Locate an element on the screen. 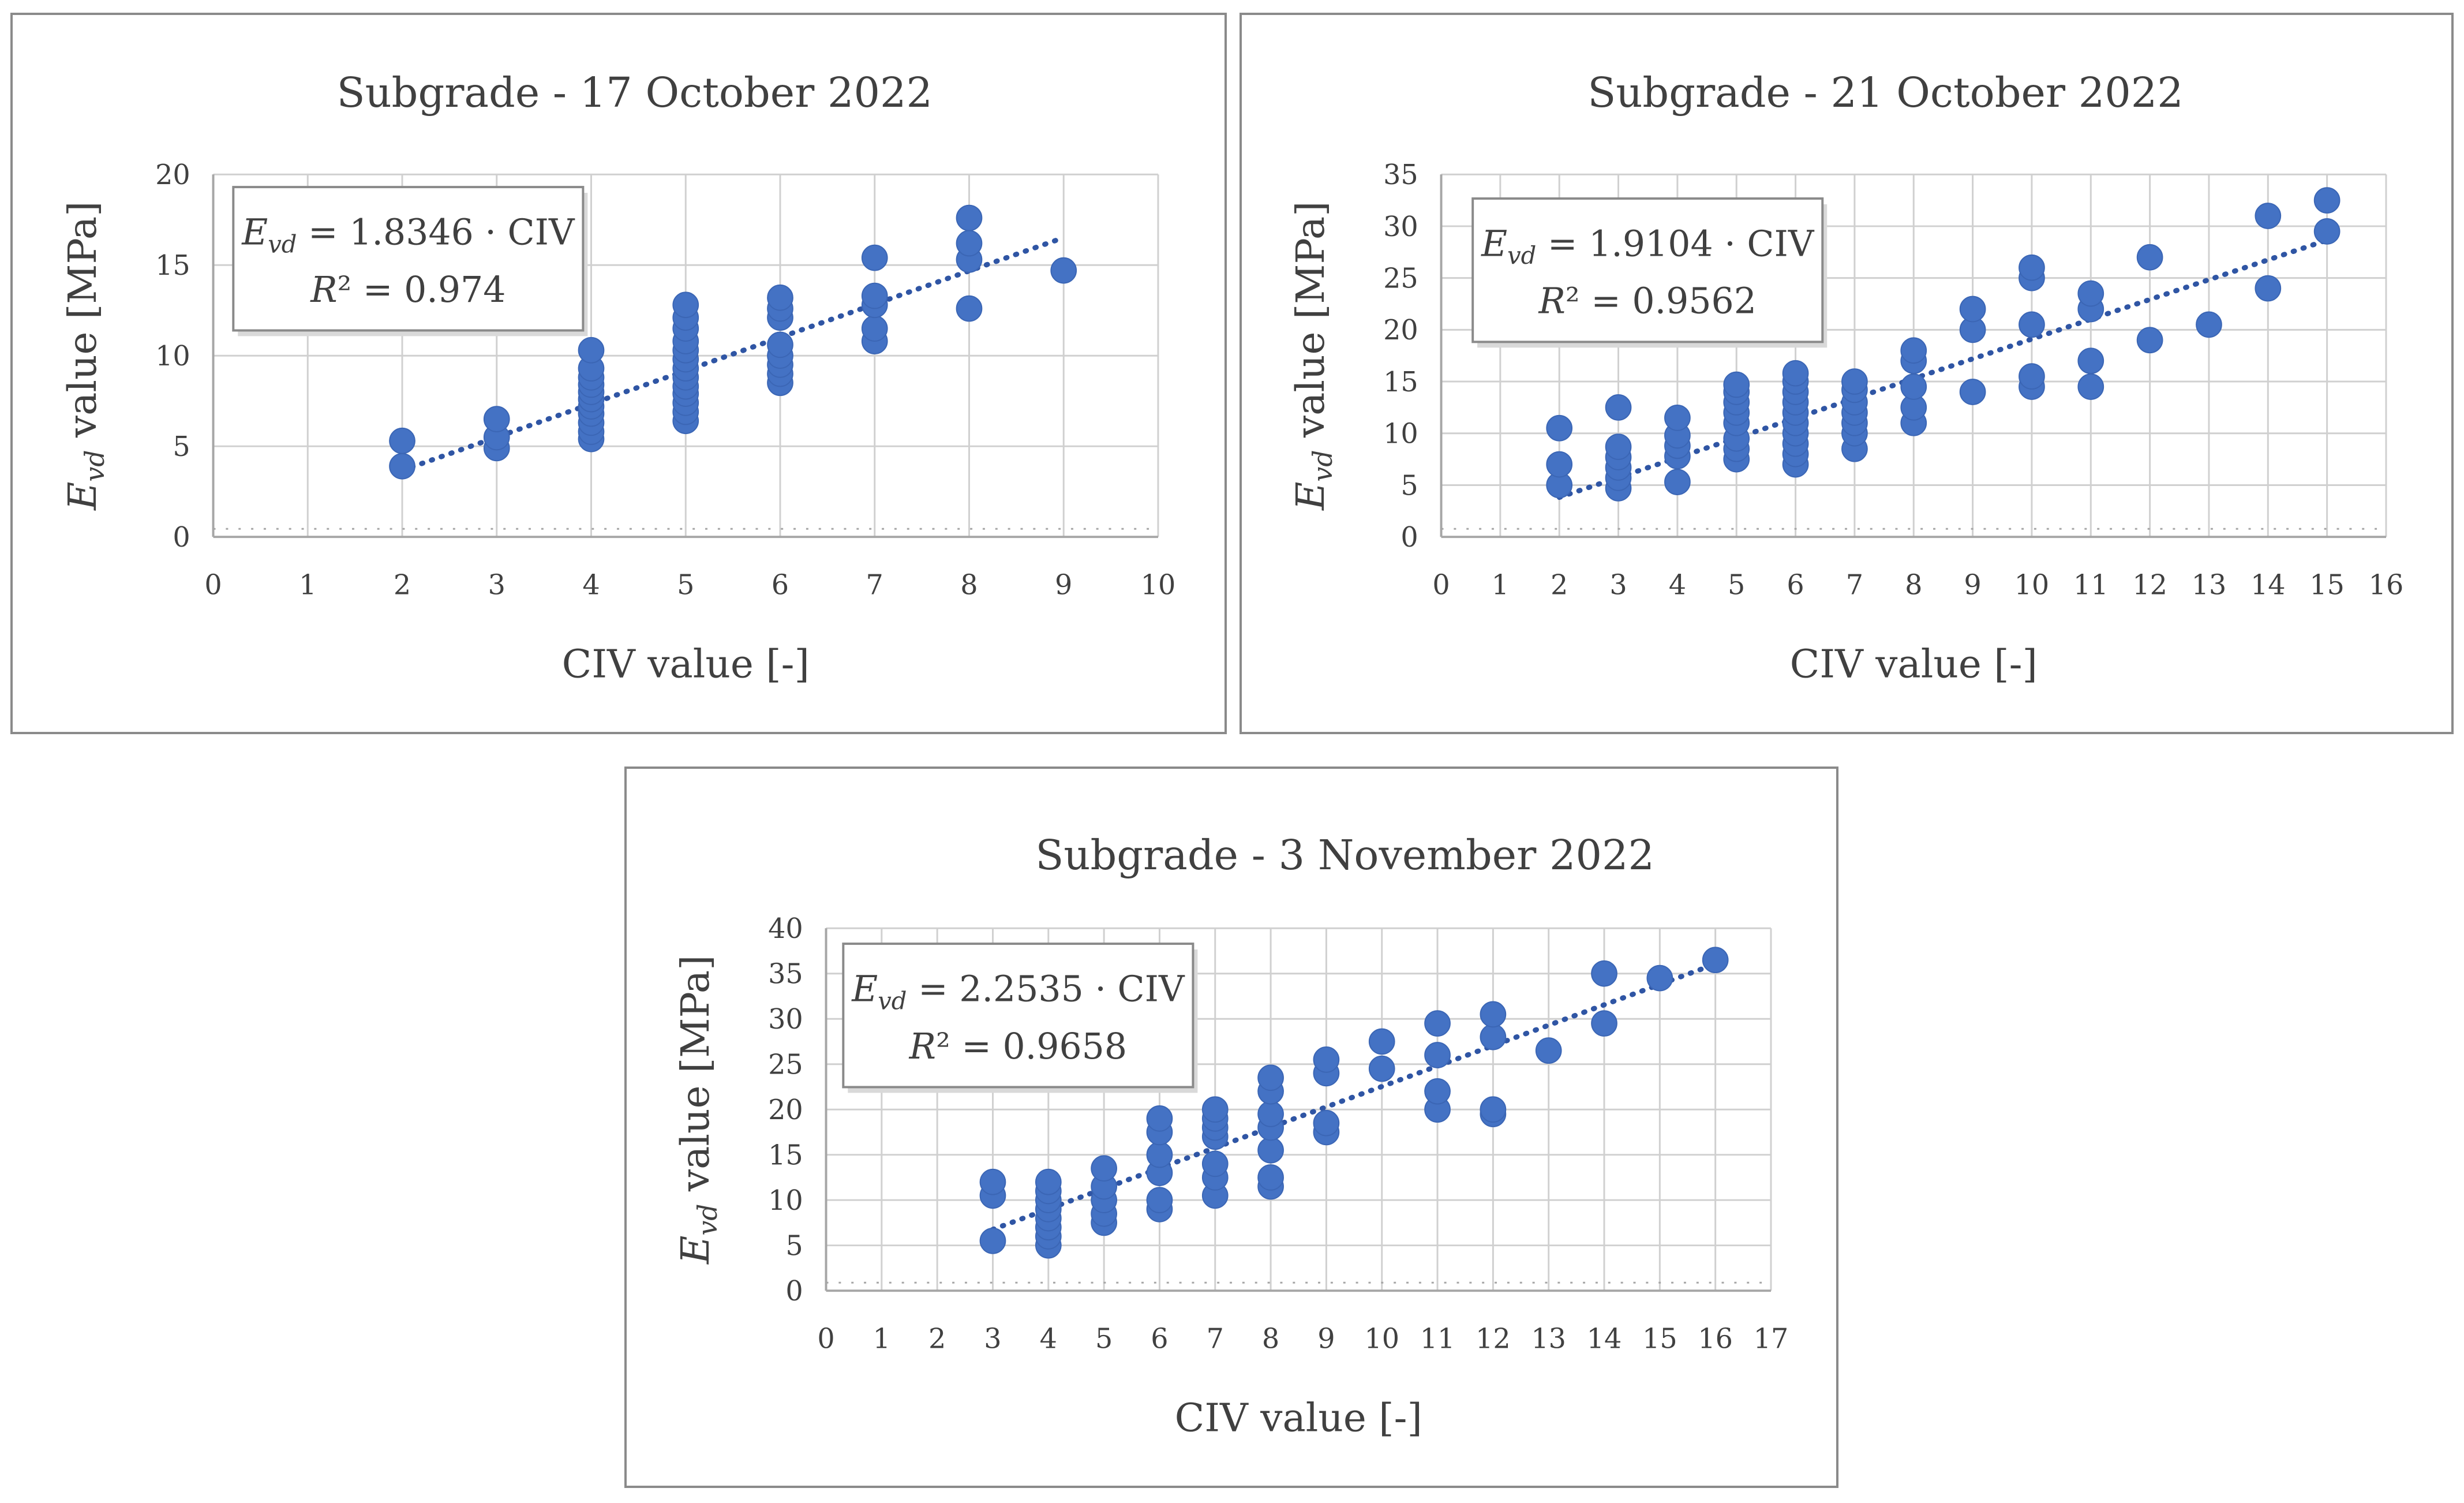 The width and height of the screenshot is (2464, 1503). data-points is located at coordinates (1354, 1103).